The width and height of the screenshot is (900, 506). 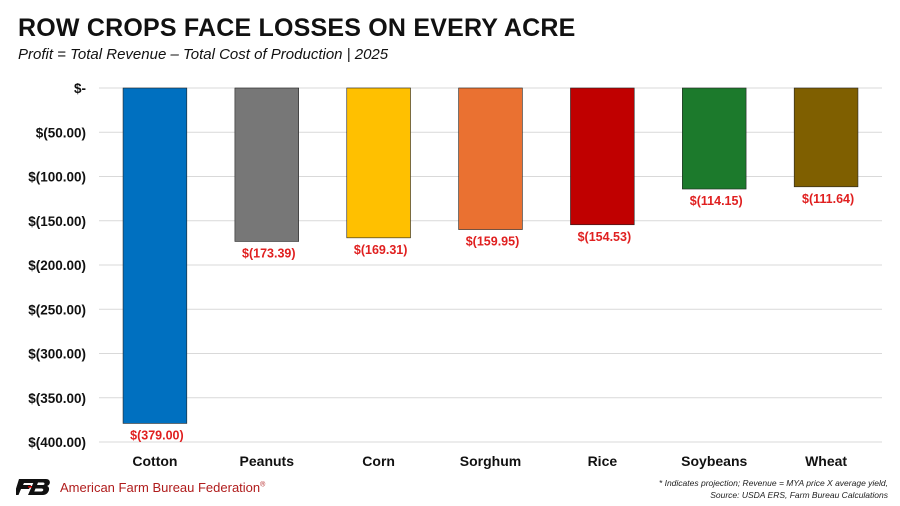 I want to click on y-tick-label: $(150.00), so click(x=57, y=221).